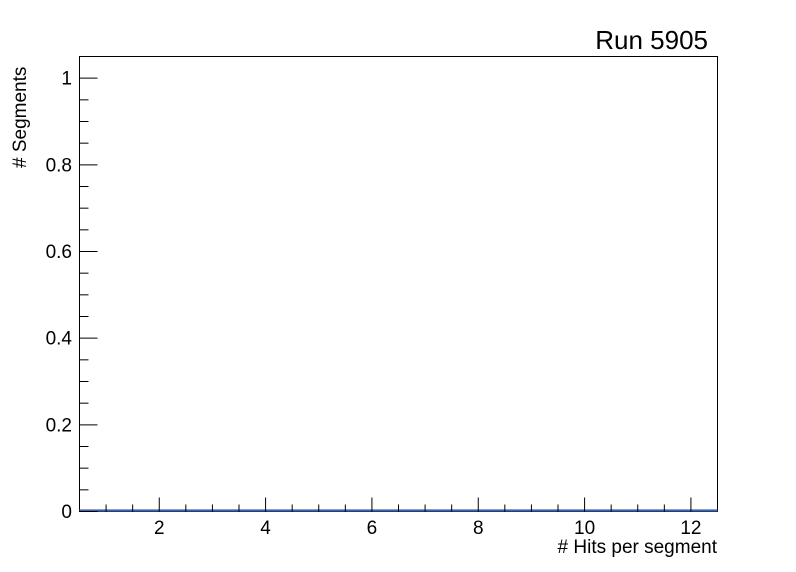 The height and width of the screenshot is (572, 796). Describe the element at coordinates (385, 508) in the screenshot. I see `x-axis-minor-ticks` at that location.